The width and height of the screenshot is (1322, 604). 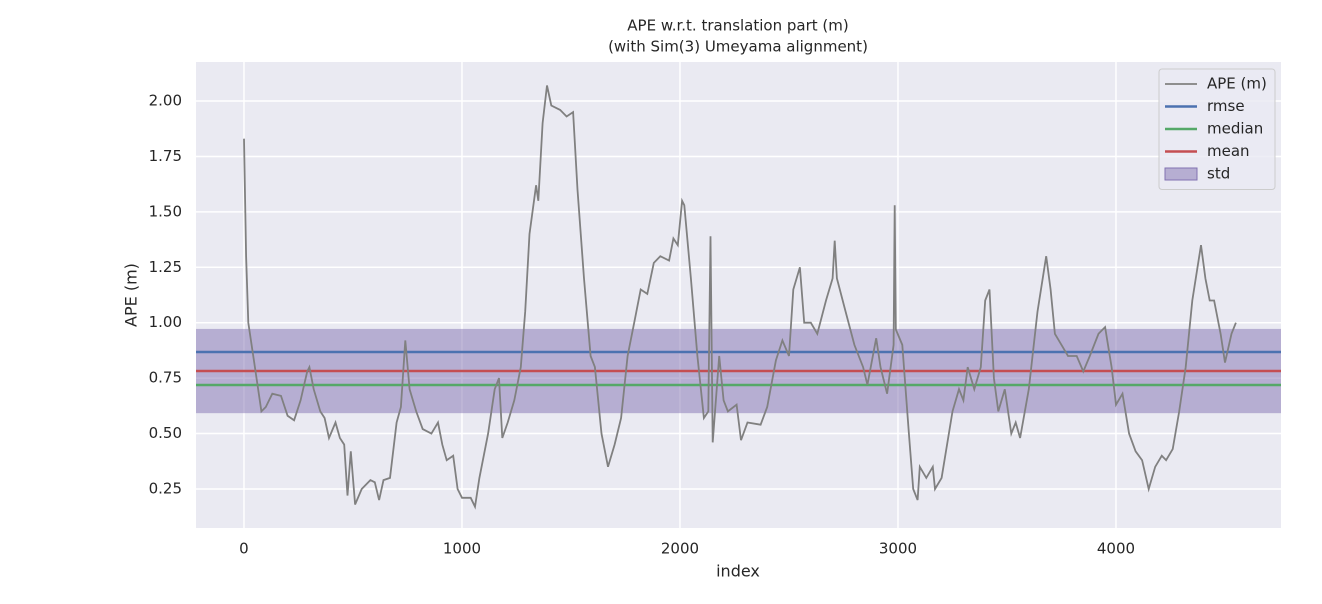 I want to click on legend-box, so click(x=1217, y=129).